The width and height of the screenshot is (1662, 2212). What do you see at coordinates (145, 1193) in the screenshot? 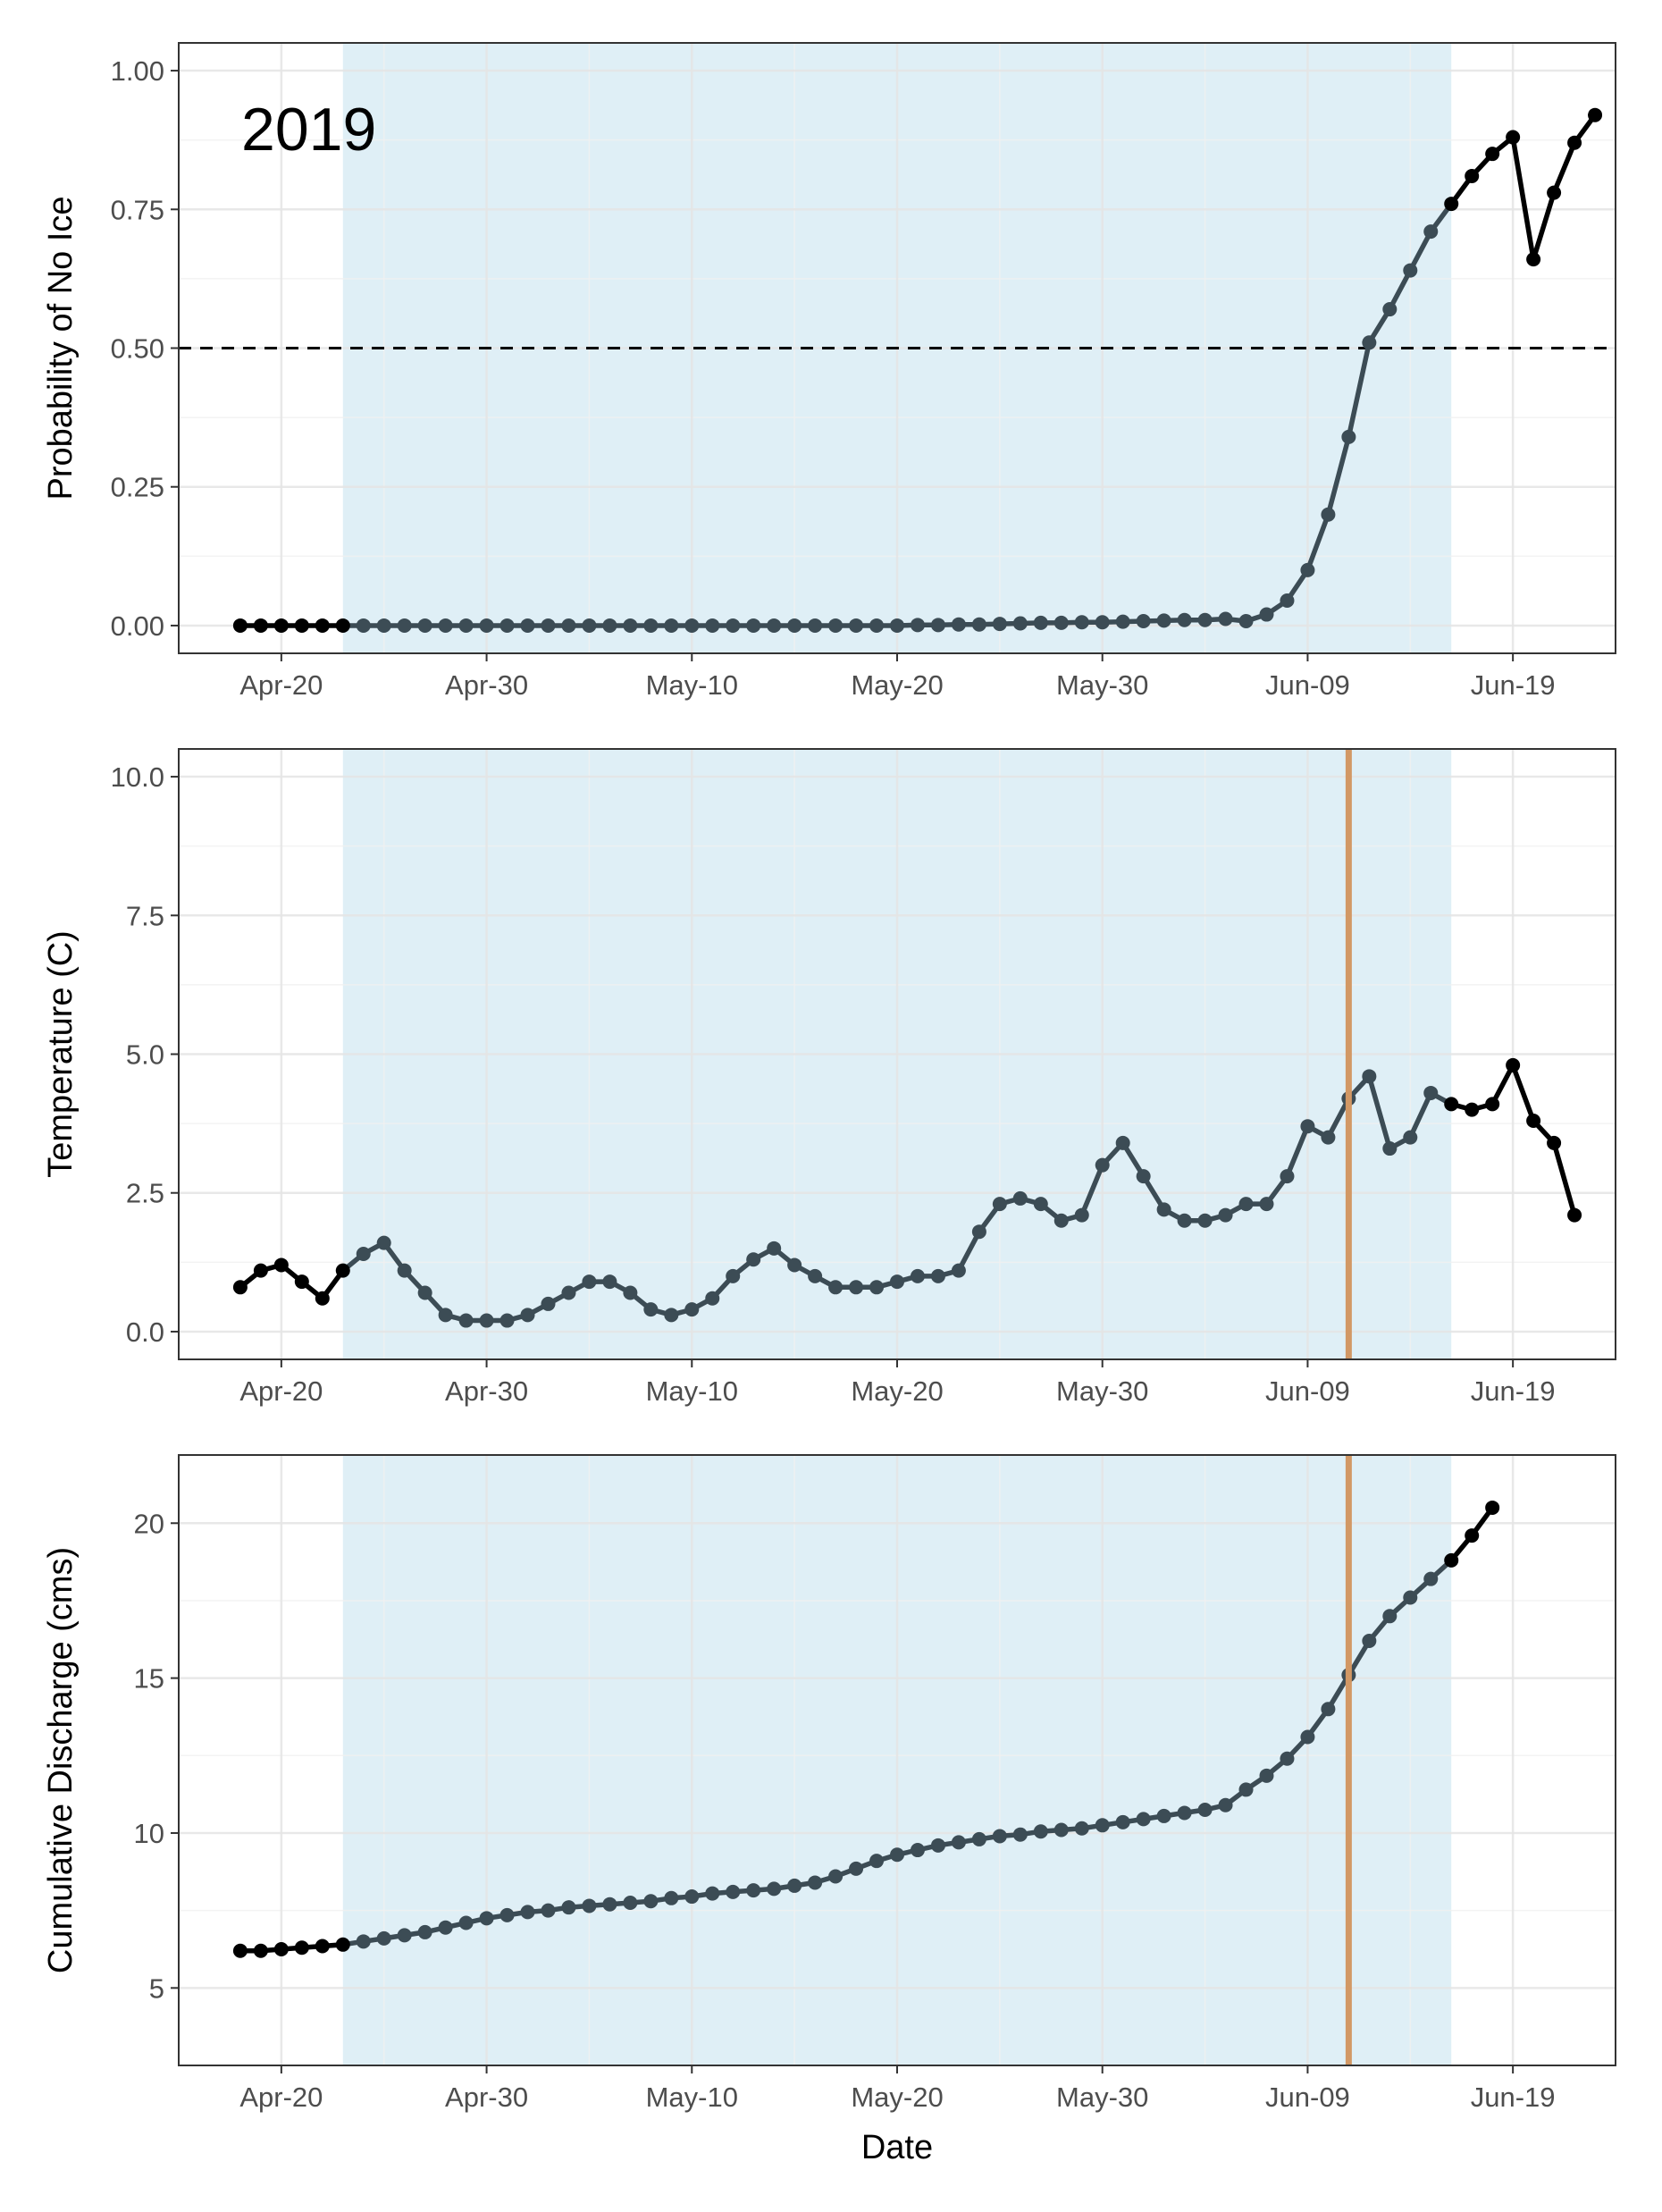
I see `temperature-y-tick-label: 2.5` at bounding box center [145, 1193].